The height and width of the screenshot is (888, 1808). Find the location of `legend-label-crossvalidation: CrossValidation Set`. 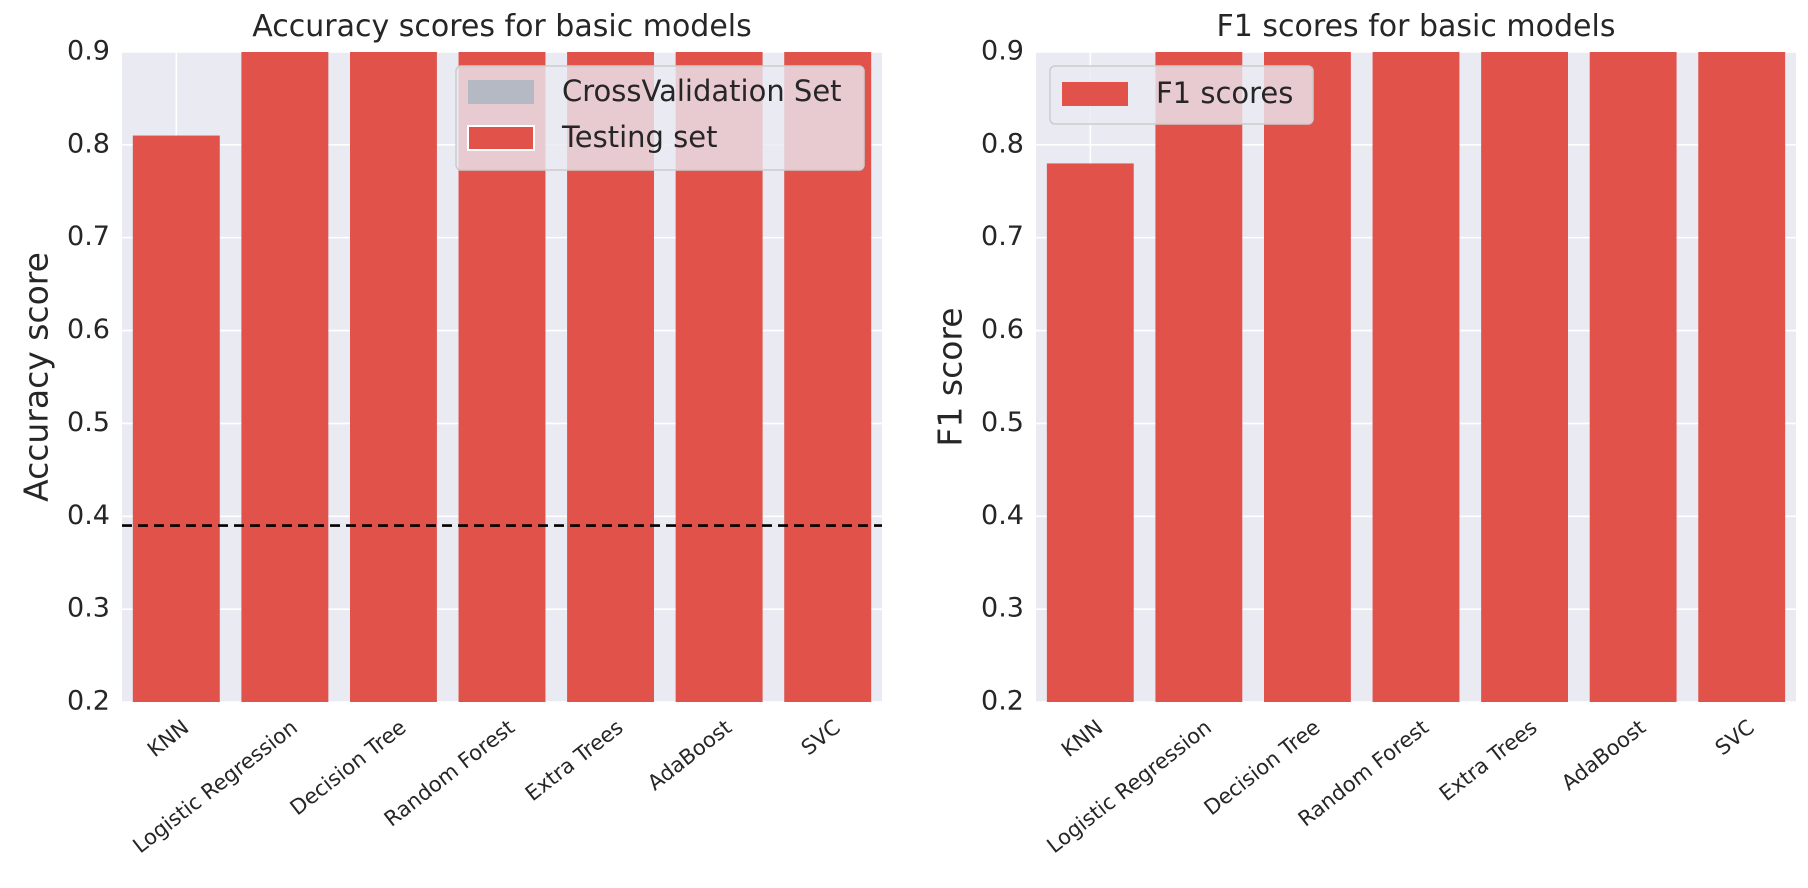

legend-label-crossvalidation: CrossValidation Set is located at coordinates (702, 91).